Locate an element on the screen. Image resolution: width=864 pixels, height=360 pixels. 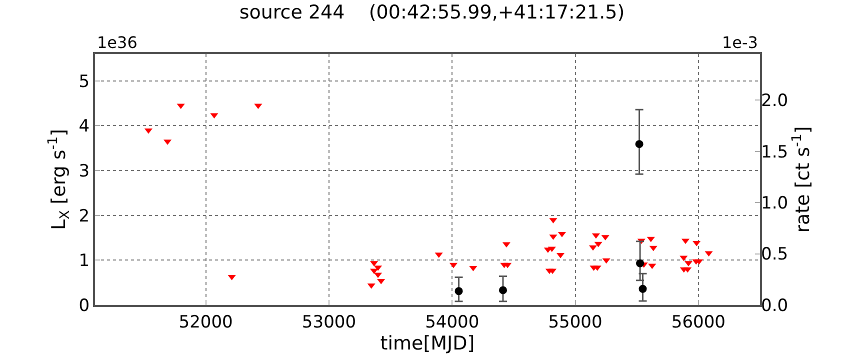
y-tick-label: 2 is located at coordinates (84, 216).